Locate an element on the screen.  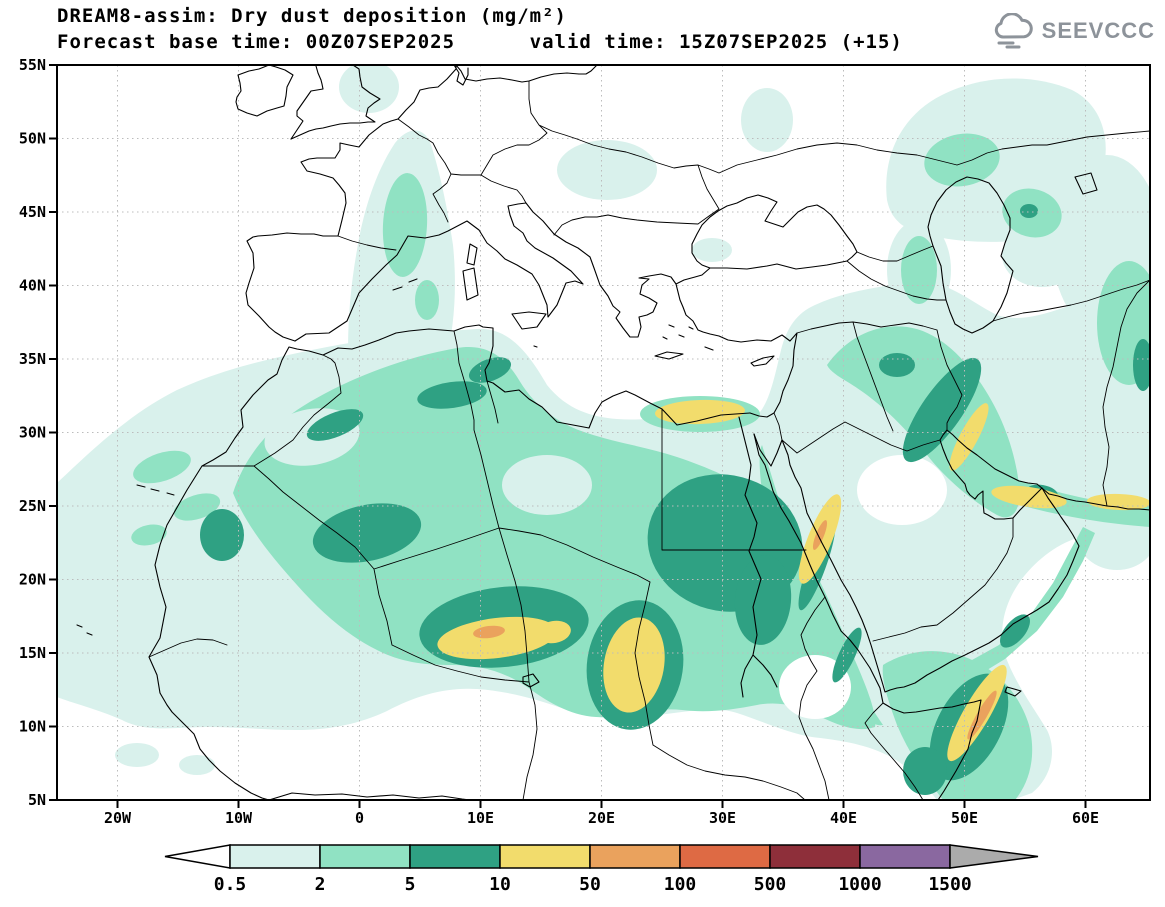
colorbar-arrow-right is located at coordinates (994, 856).